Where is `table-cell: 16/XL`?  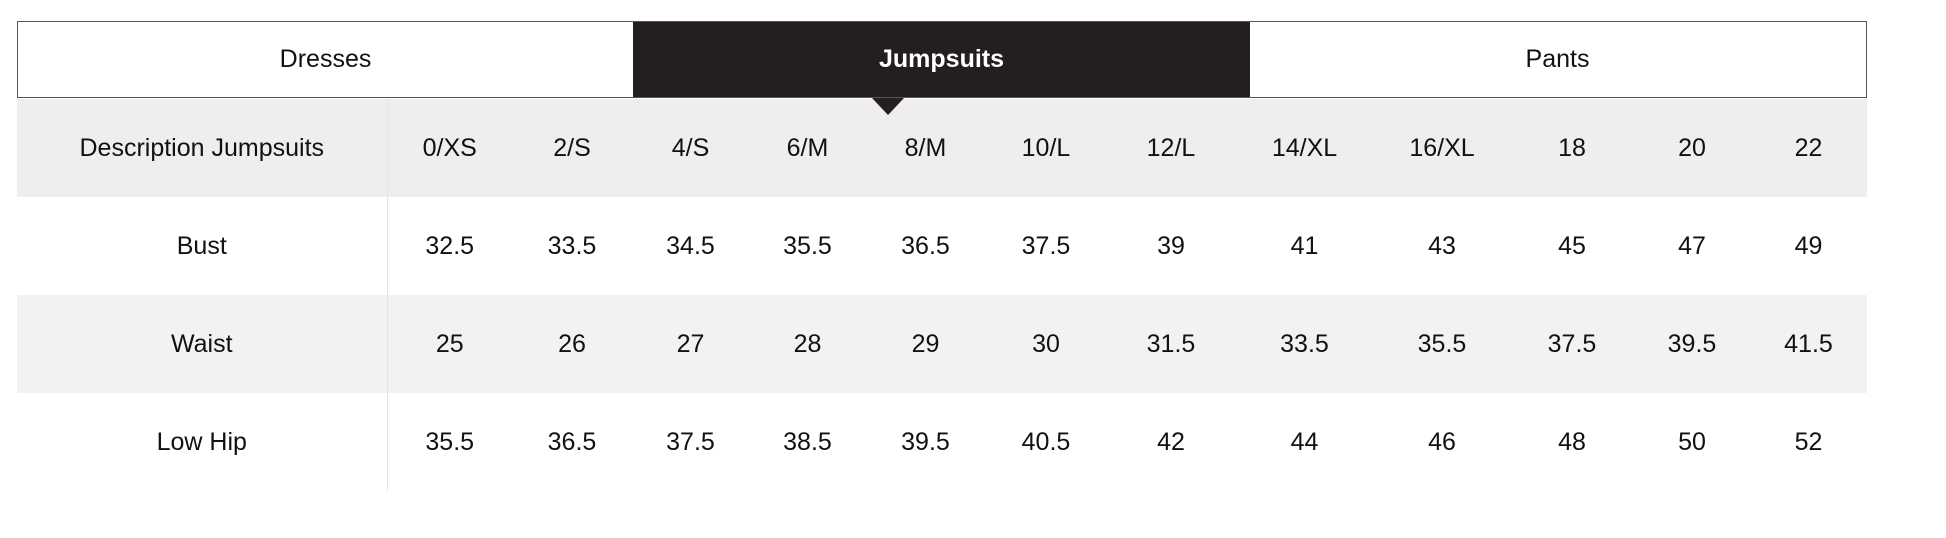 table-cell: 16/XL is located at coordinates (1442, 148).